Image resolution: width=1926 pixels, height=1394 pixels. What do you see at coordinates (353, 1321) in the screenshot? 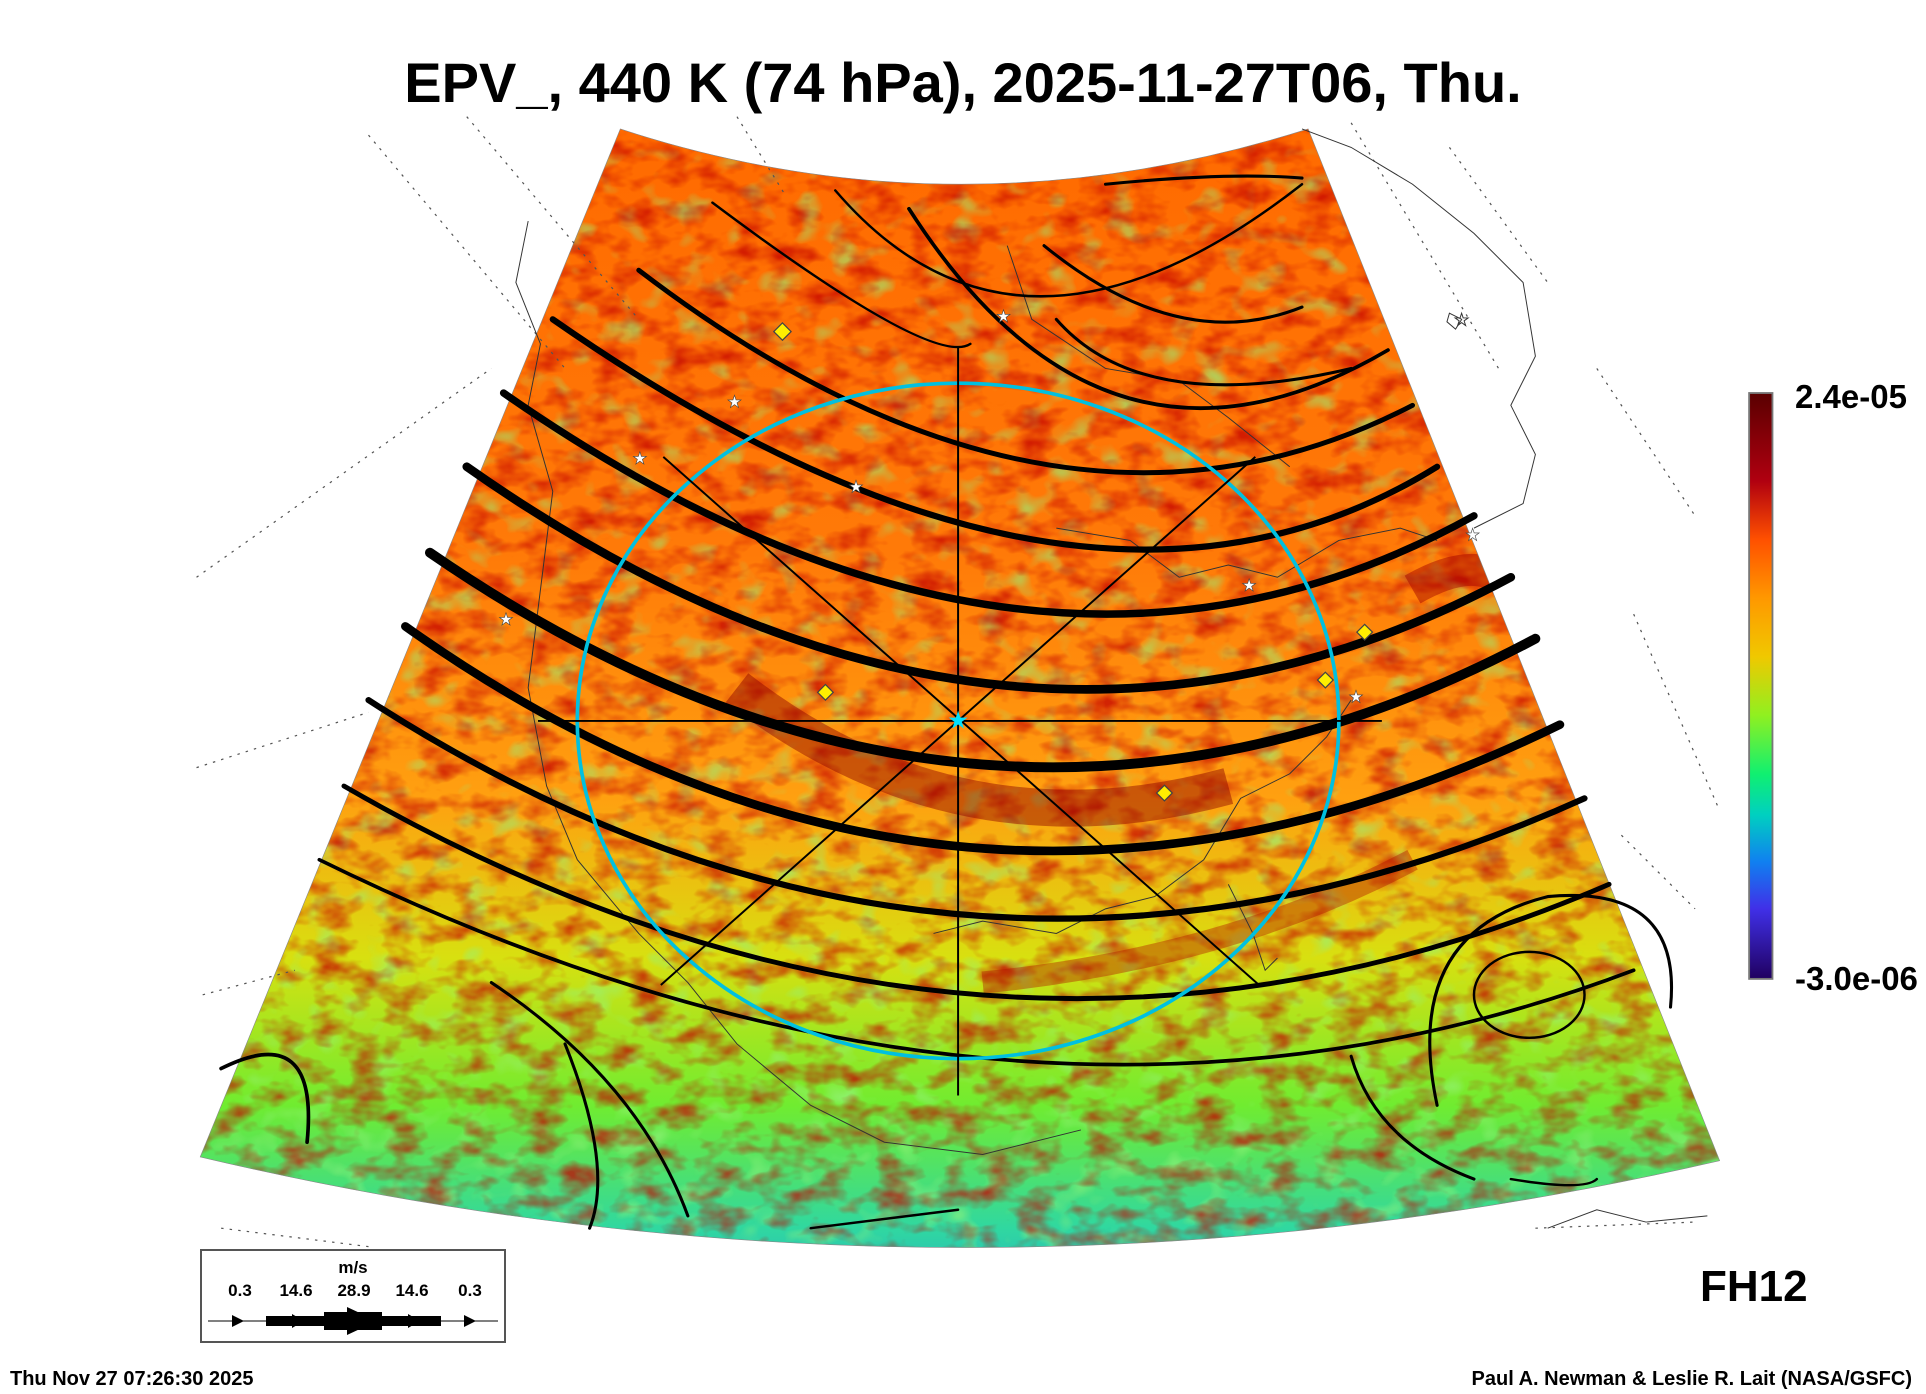
I see `legend-arrow-scale` at bounding box center [353, 1321].